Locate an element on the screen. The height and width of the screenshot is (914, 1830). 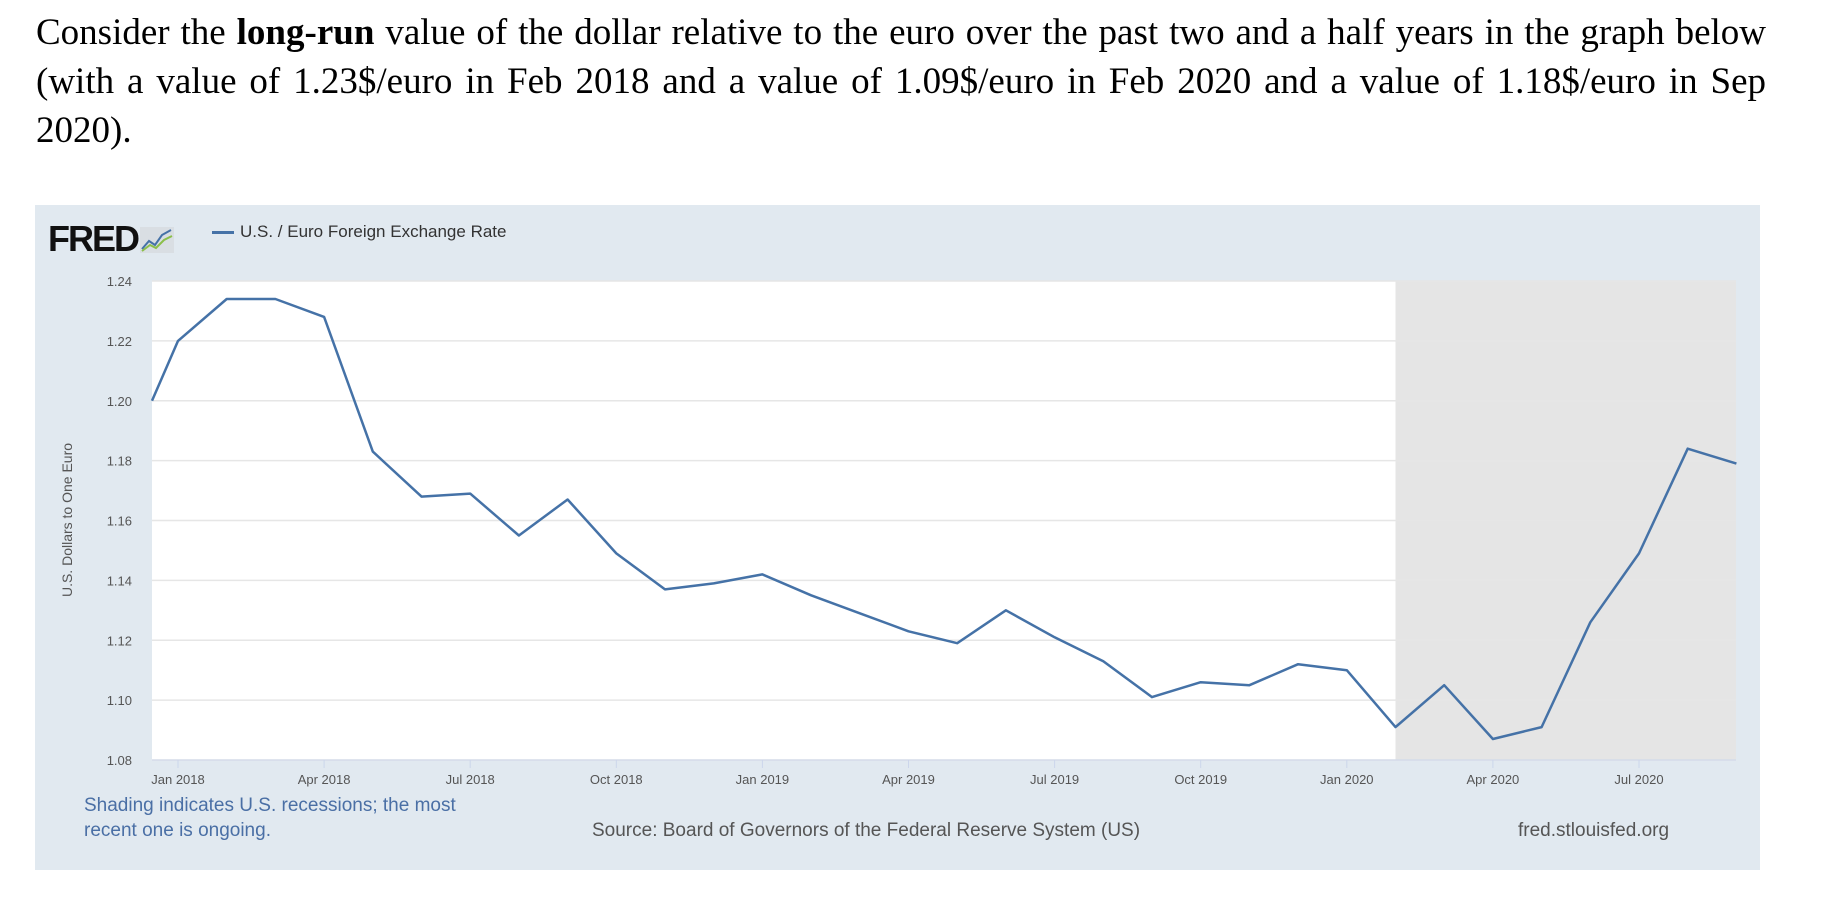
question-before: Consider the is located at coordinates (136, 32).